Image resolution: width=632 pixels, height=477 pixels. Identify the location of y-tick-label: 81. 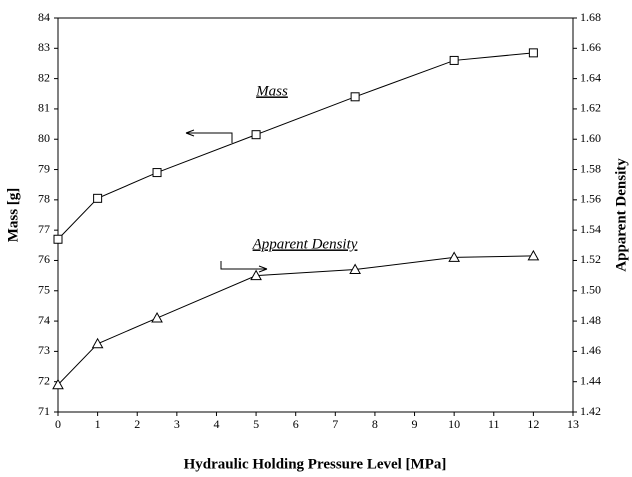
(44, 108).